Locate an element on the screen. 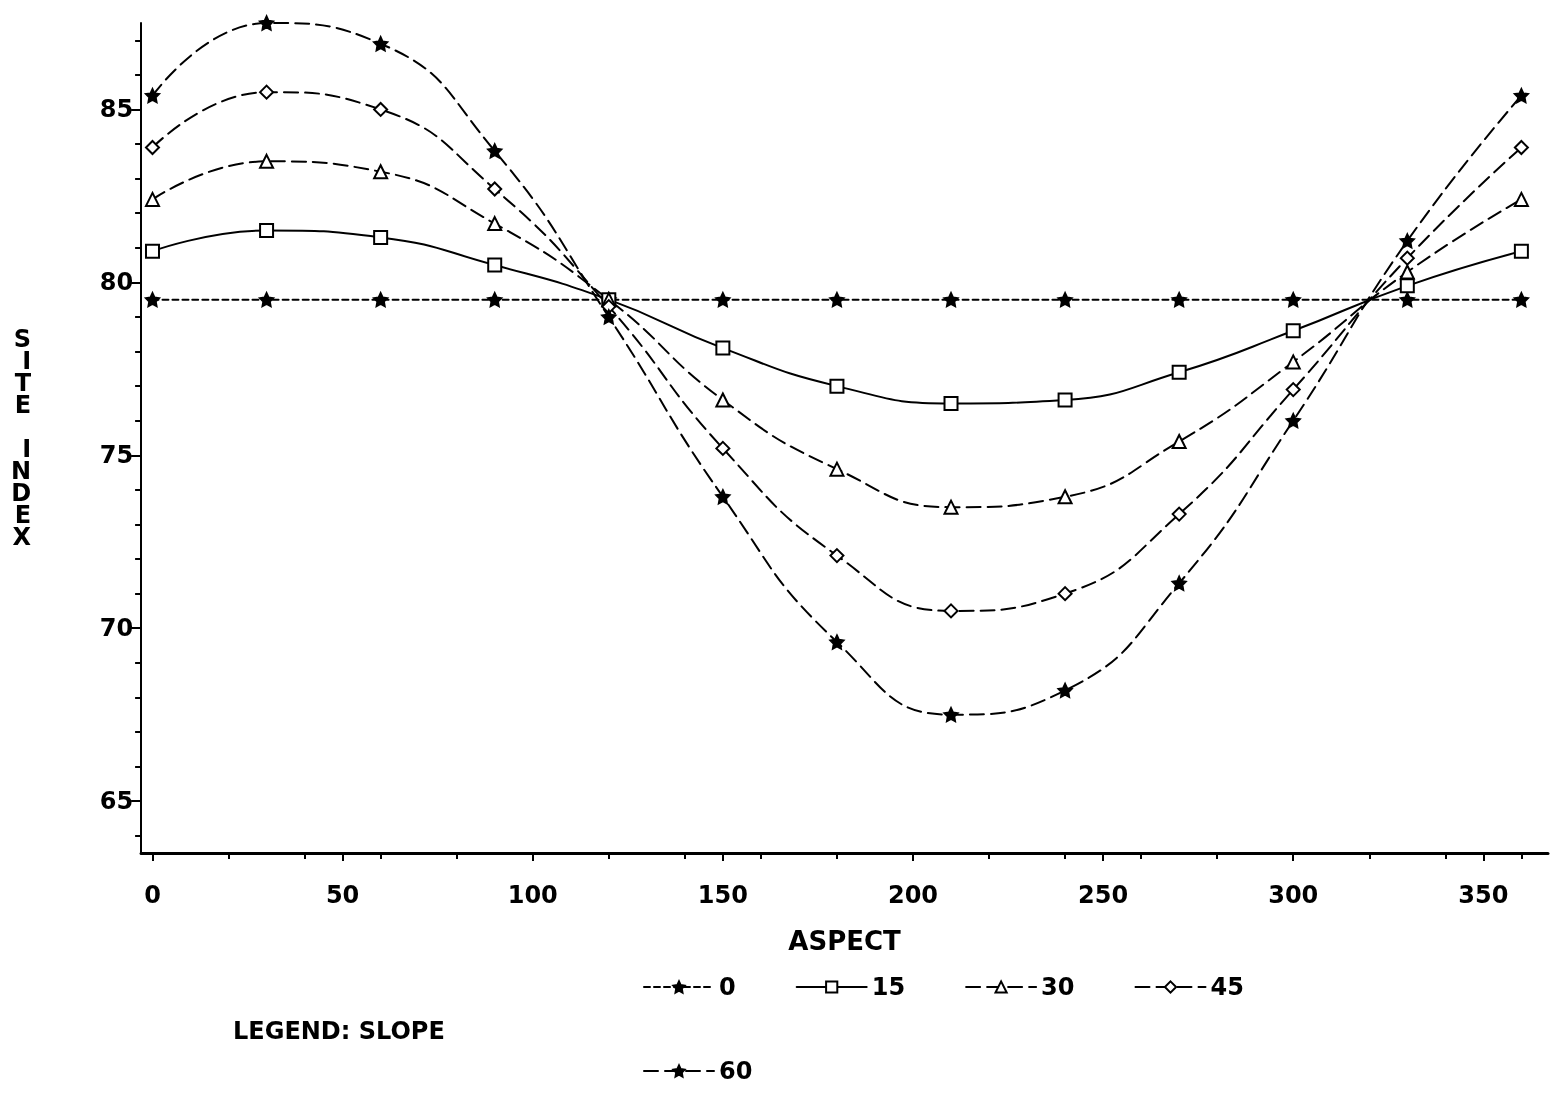 The image size is (1568, 1103). x-tick-label: 300 is located at coordinates (1293, 895).